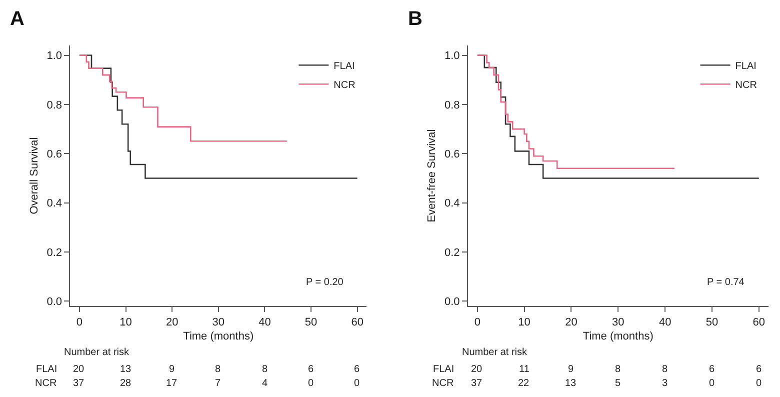 Image resolution: width=780 pixels, height=397 pixels. Describe the element at coordinates (218, 383) in the screenshot. I see `text: 7` at that location.